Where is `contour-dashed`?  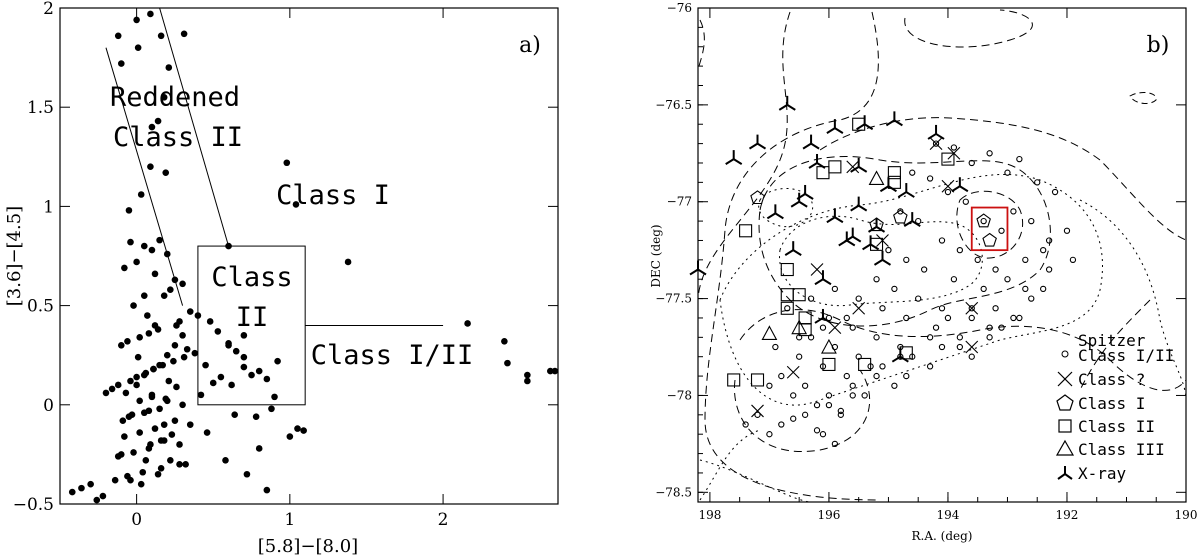 contour-dashed is located at coordinates (744, 156).